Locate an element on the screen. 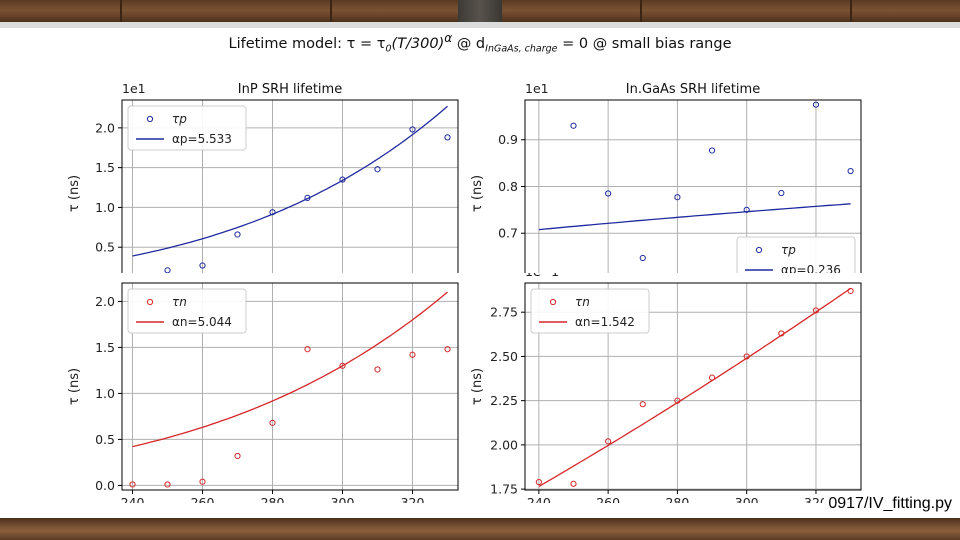 The height and width of the screenshot is (540, 960). legend-line-label: αp=0.236 is located at coordinates (811, 268).